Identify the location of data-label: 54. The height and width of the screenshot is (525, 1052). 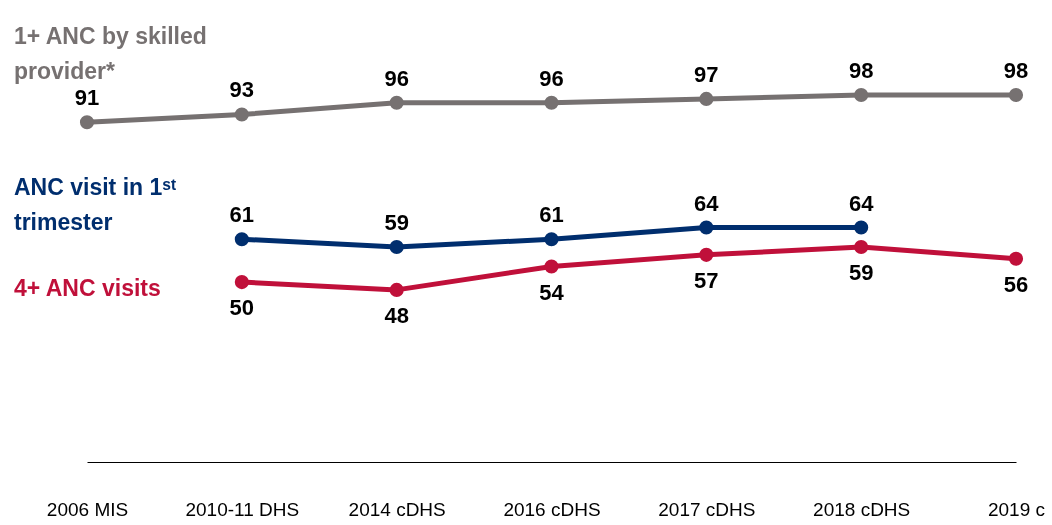
(552, 292).